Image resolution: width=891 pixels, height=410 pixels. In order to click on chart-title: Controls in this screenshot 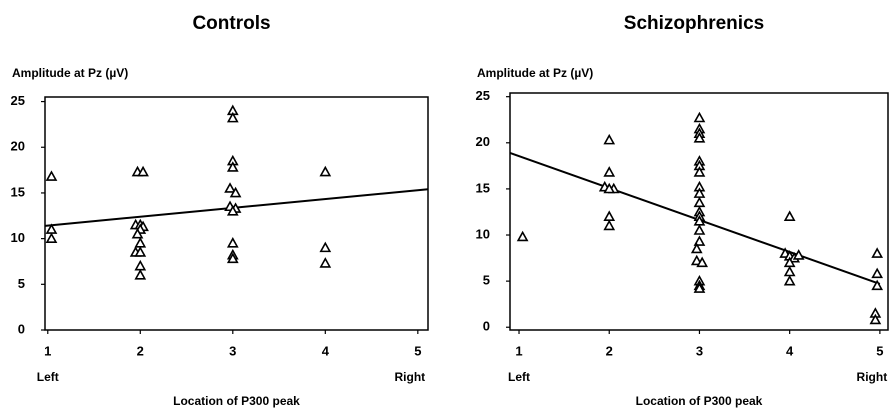, I will do `click(231, 23)`.